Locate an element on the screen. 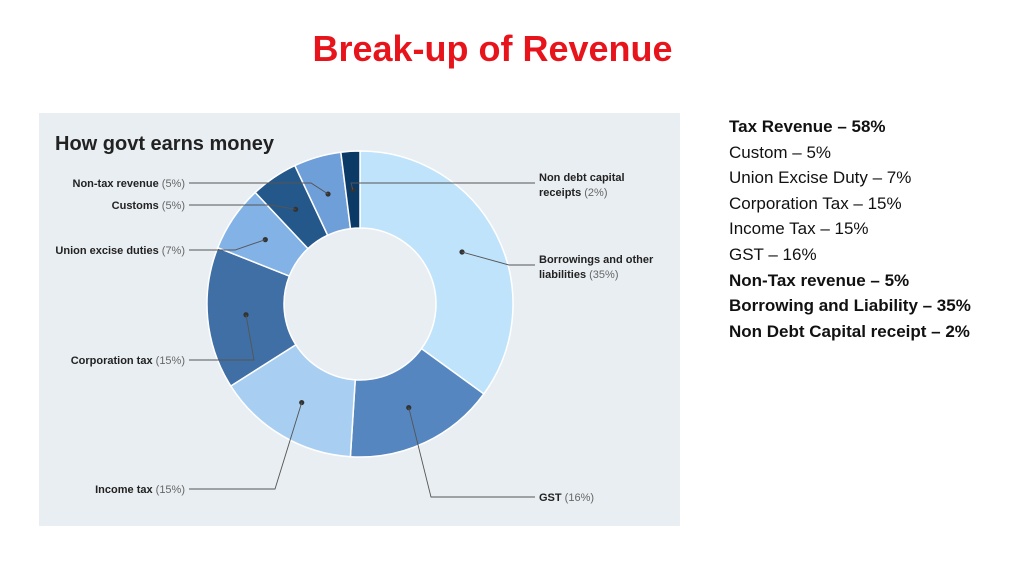 The width and height of the screenshot is (1024, 576). slice-label: Union excise duties (7%) is located at coordinates (120, 251).